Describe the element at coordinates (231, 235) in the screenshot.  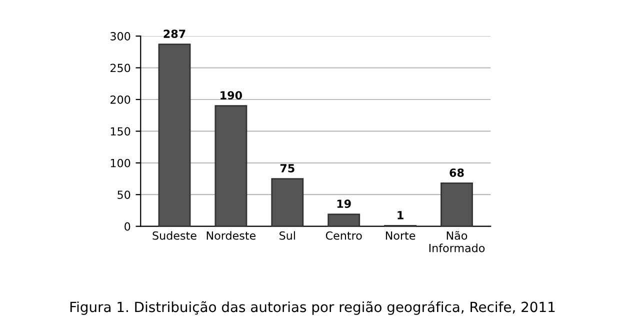
I see `x-tick-label: Nordeste` at that location.